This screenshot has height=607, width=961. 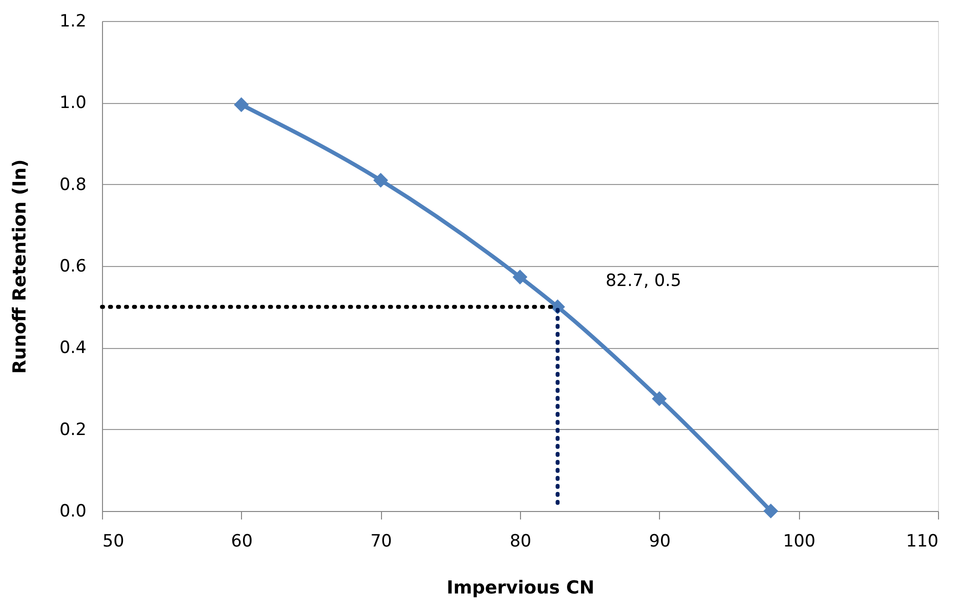 I want to click on x-tick-label: 100, so click(x=799, y=542).